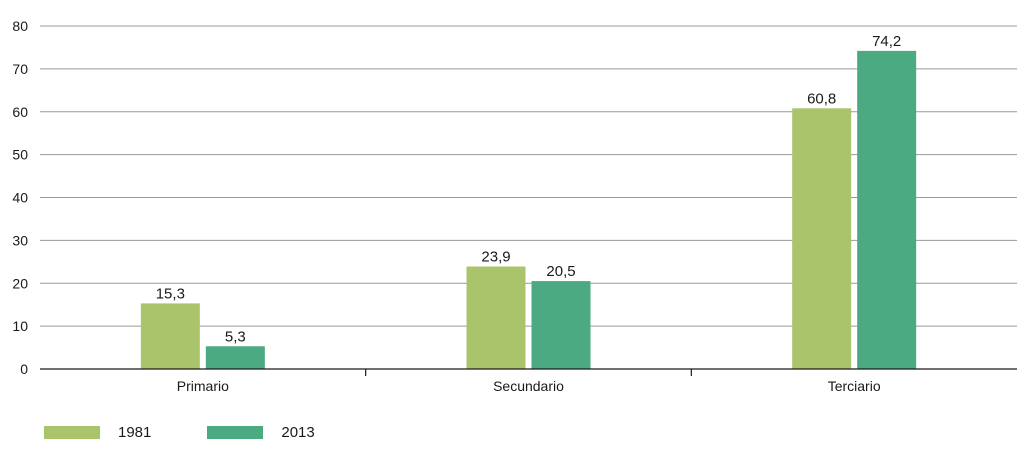  What do you see at coordinates (24, 369) in the screenshot?
I see `y-tick-label-0: 0` at bounding box center [24, 369].